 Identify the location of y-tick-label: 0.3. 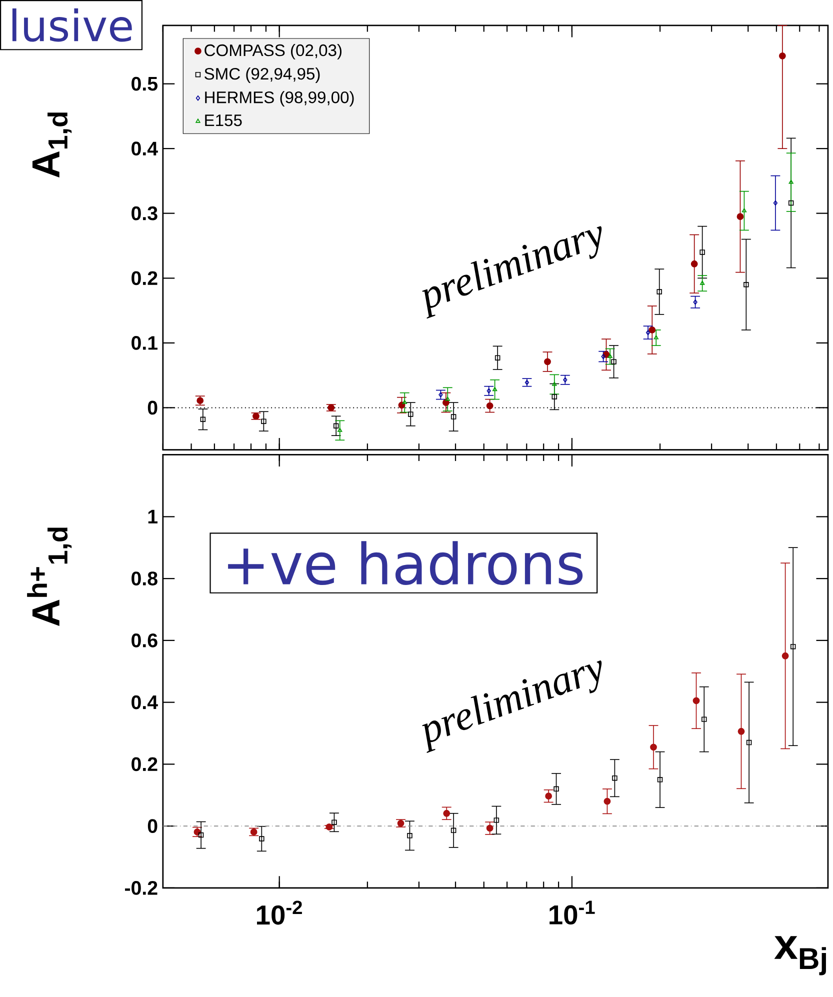
(144, 213).